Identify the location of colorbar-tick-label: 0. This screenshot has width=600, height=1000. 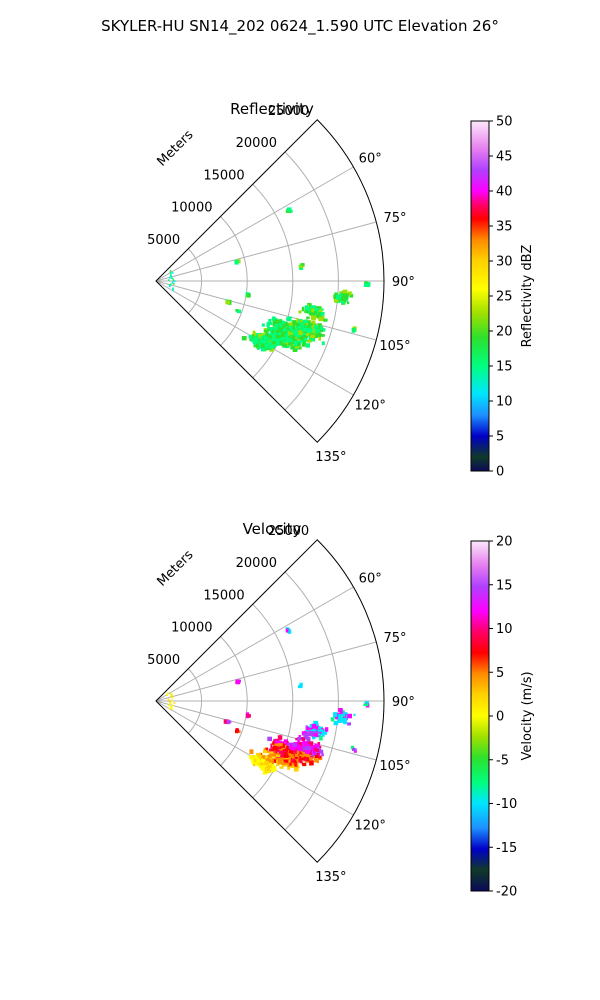
(500, 472).